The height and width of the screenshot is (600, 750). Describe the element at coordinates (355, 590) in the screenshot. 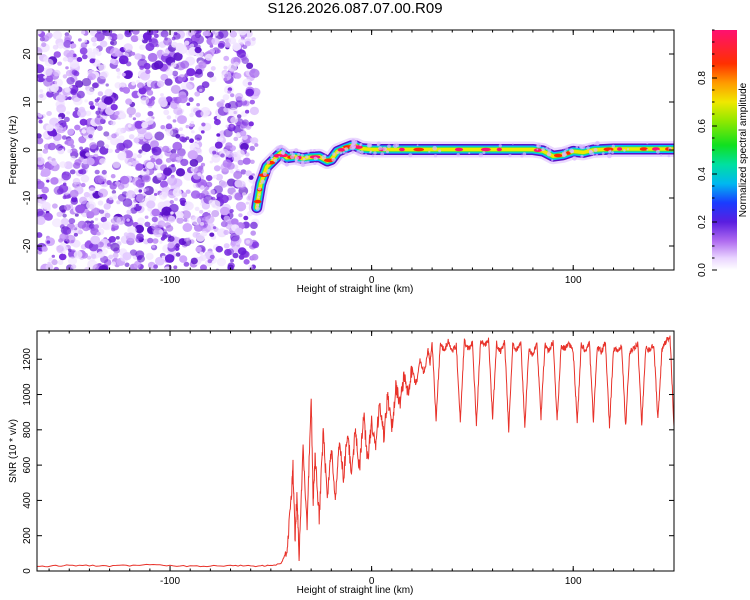

I see `snr-x-label: Height of straight line (km)` at that location.